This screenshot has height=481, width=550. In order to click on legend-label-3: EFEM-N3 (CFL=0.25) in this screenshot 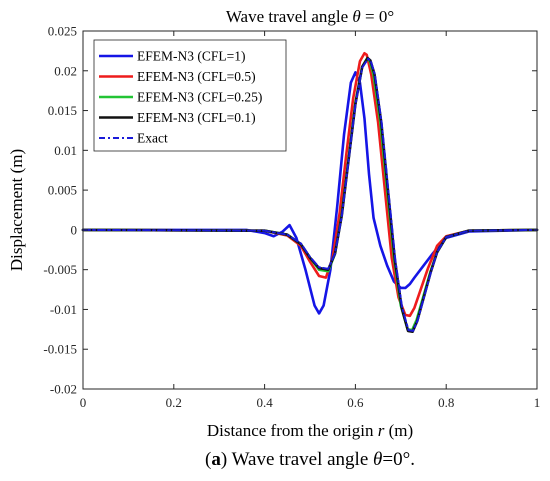, I will do `click(199, 97)`.